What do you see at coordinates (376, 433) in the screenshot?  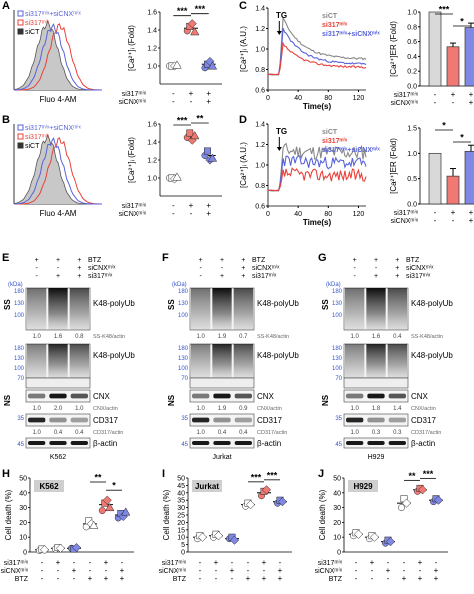 I see `blot-quant: 0.3` at bounding box center [376, 433].